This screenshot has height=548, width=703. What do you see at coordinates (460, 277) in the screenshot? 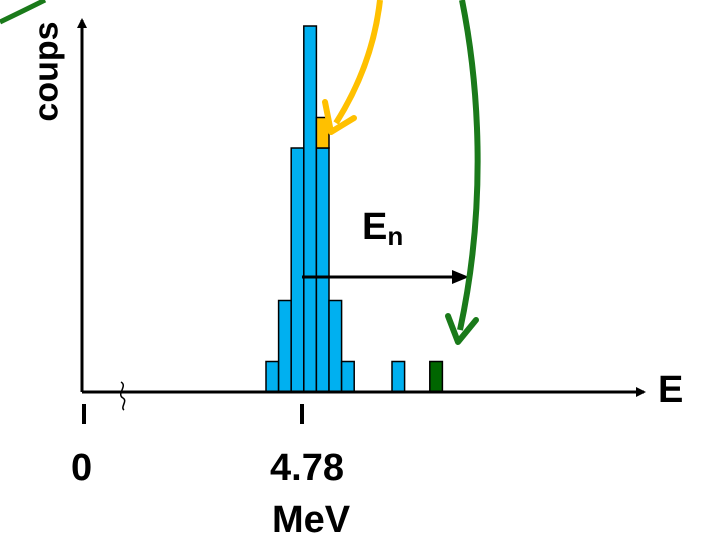
I see `energy-difference-arrowhead` at bounding box center [460, 277].